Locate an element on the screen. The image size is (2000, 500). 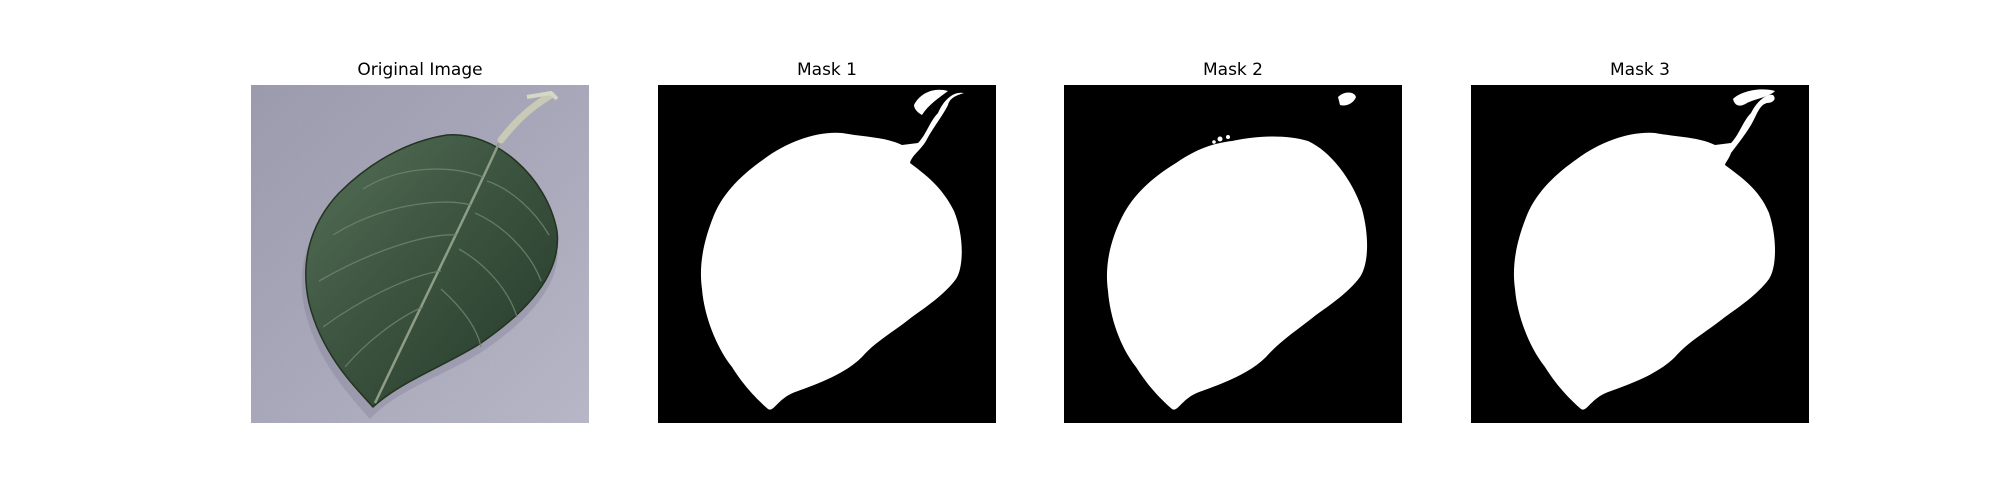
panel-mask-2: Mask 2 is located at coordinates (1233, 241).